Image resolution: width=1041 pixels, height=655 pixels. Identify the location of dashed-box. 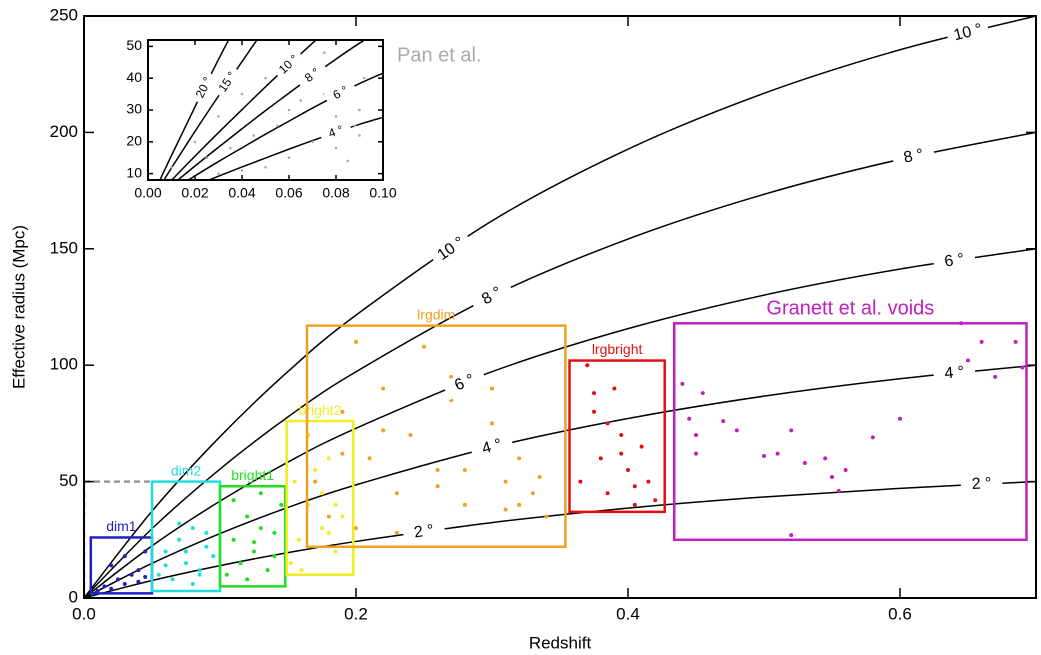
(118, 539).